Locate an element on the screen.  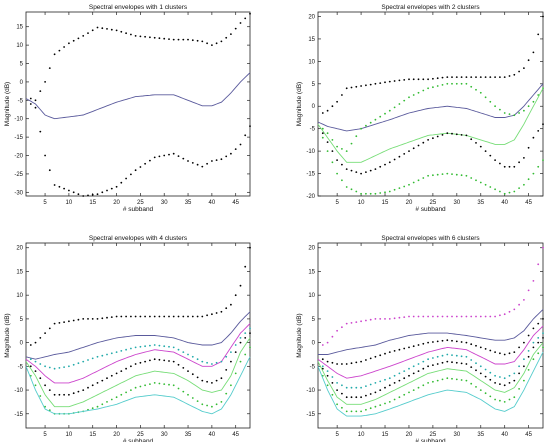
x-tick-label: 35 is located at coordinates (188, 203).